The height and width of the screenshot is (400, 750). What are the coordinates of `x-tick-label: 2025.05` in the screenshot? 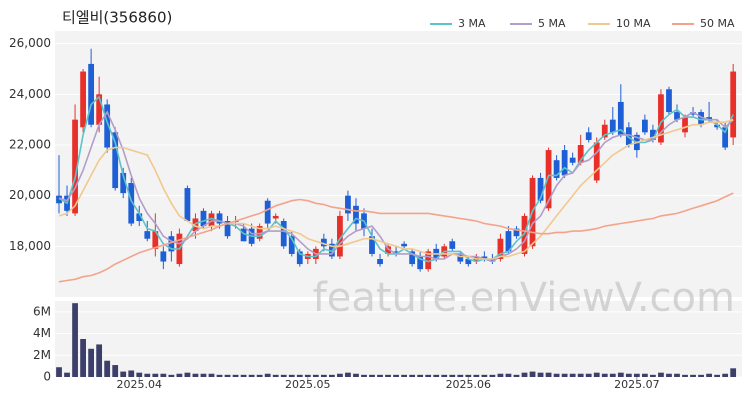 It's located at (308, 384).